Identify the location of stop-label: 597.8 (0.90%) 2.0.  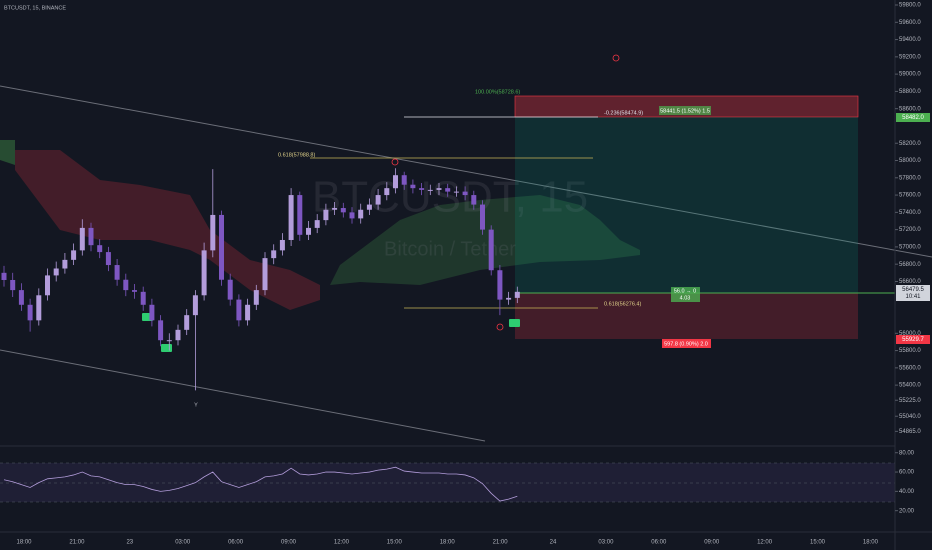
(686, 344).